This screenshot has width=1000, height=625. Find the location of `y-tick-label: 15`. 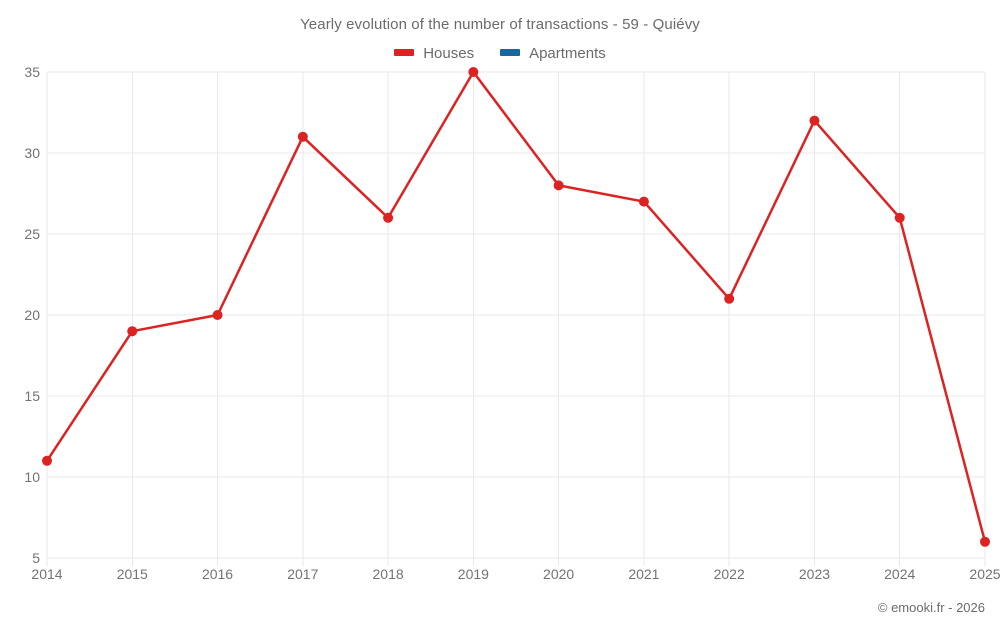

y-tick-label: 15 is located at coordinates (32, 396).